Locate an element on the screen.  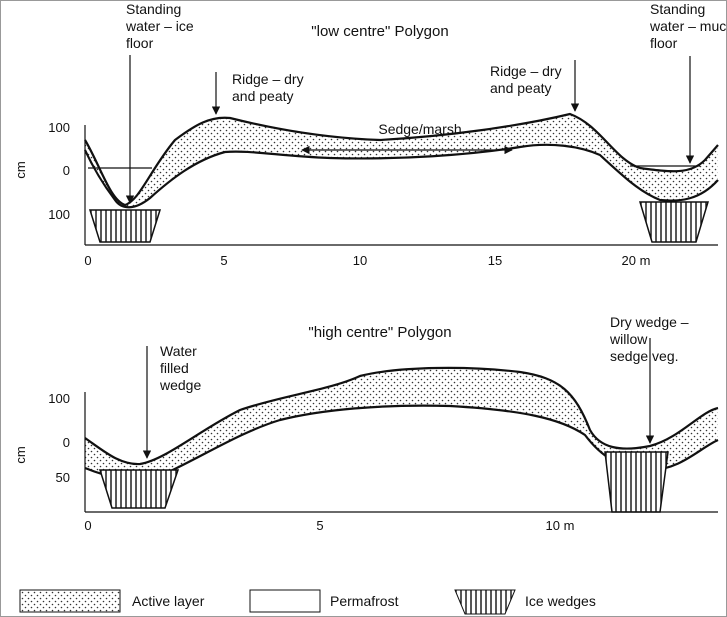
legend-label: Active layer is located at coordinates (168, 601).